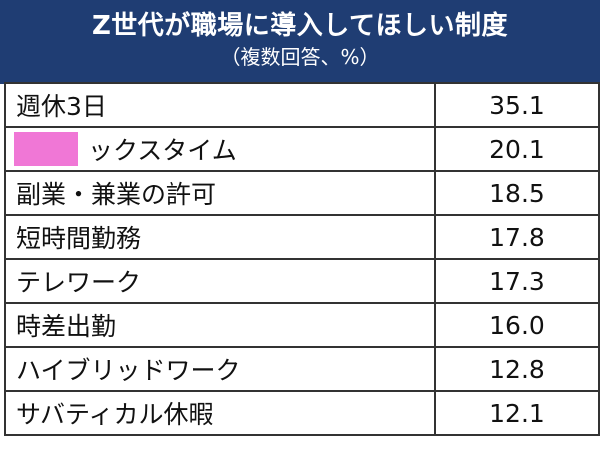 Image resolution: width=600 pixels, height=459 pixels. I want to click on table-row: 副業・兼業の許可 18.5, so click(302, 193).